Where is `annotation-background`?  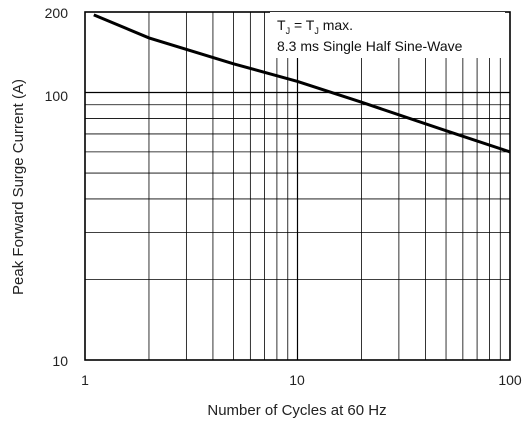 annotation-background is located at coordinates (387, 35).